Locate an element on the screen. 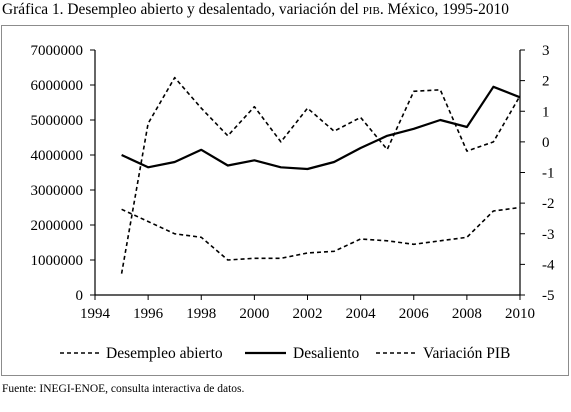  x-tick-label: 2002 is located at coordinates (308, 314).